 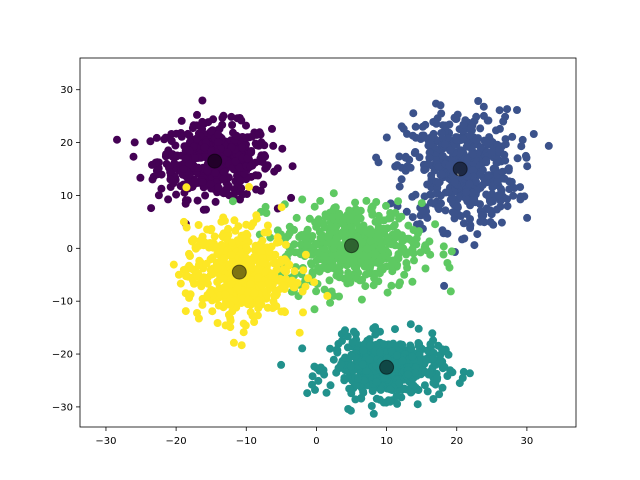 I want to click on centroid-marker, so click(x=387, y=367).